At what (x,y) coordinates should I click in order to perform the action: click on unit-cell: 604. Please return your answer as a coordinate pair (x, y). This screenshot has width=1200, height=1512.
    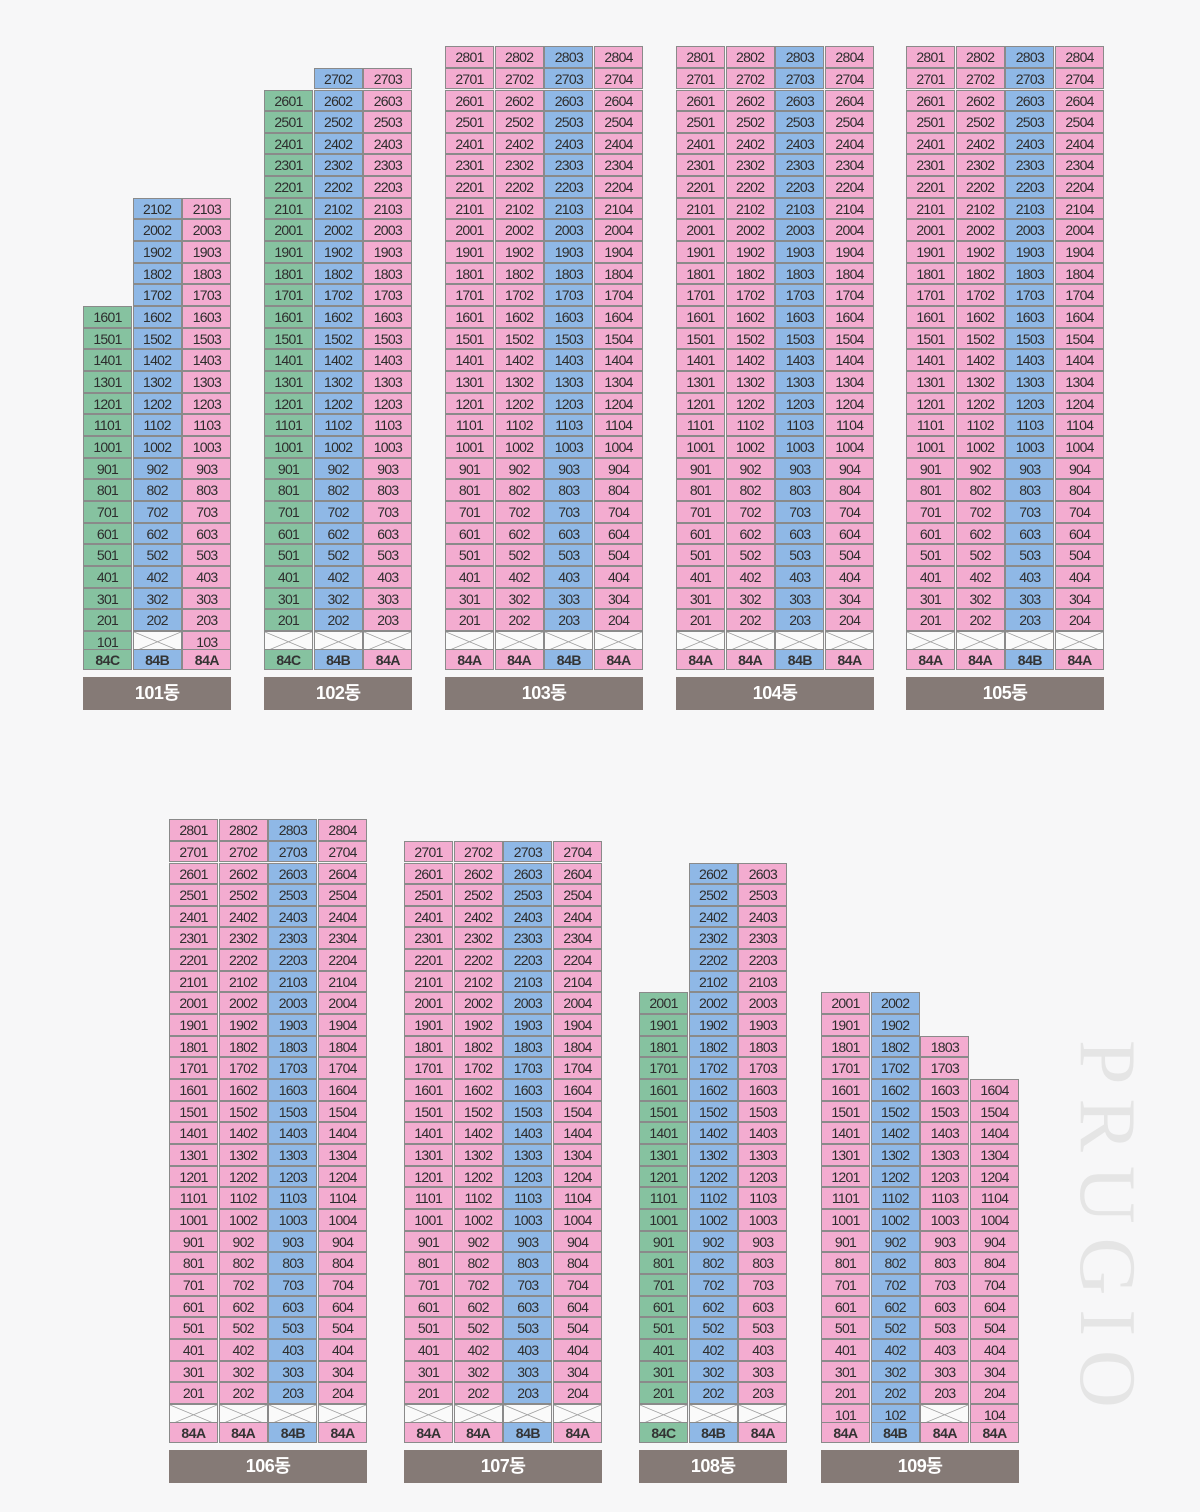
    Looking at the image, I should click on (850, 533).